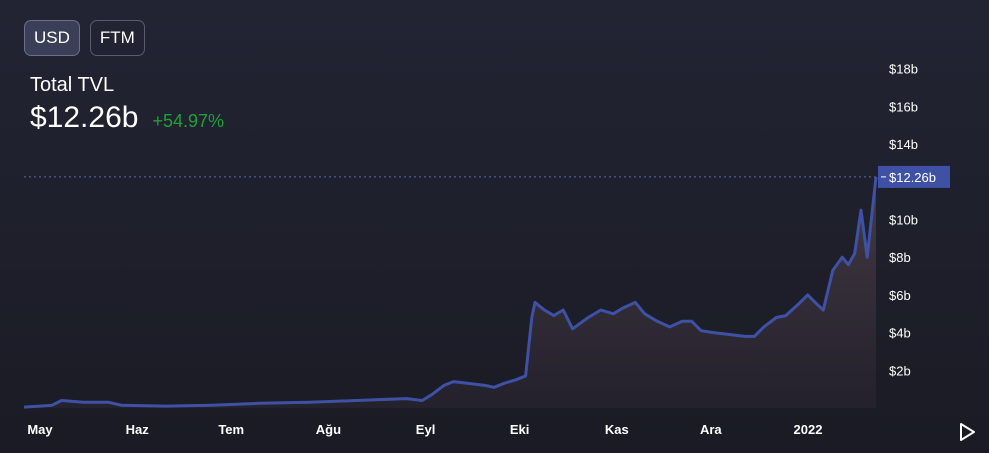  I want to click on y-tick-label: $6b, so click(900, 295).